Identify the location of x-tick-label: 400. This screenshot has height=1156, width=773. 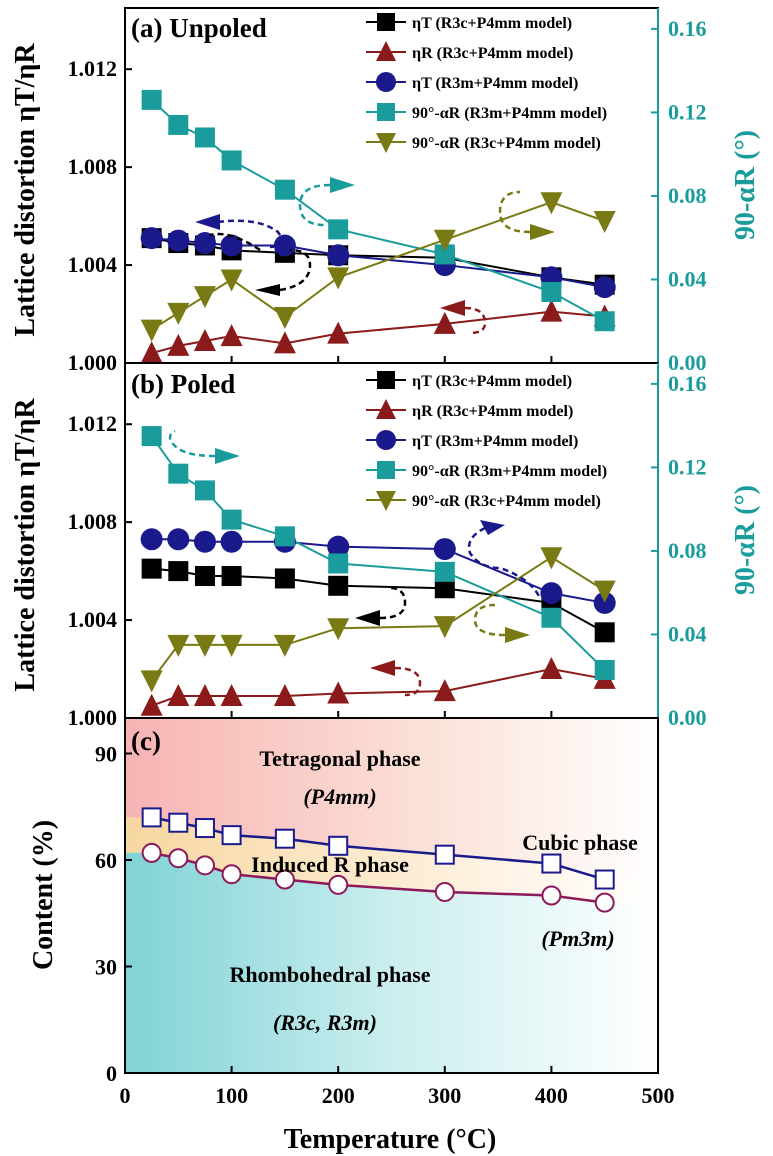
(551, 1095).